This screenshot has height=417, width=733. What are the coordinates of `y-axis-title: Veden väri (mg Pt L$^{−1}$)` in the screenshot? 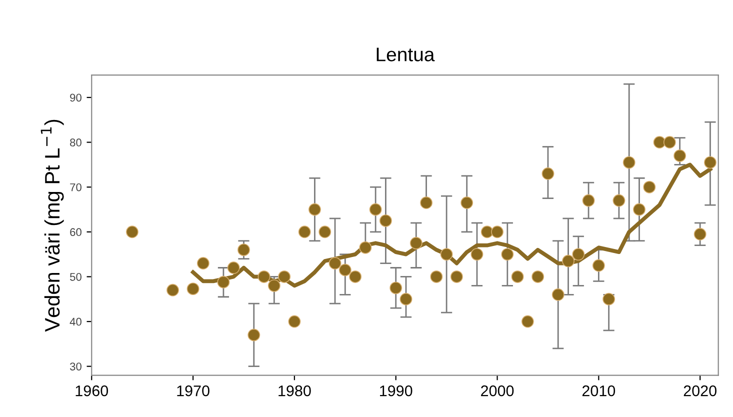 It's located at (52, 226).